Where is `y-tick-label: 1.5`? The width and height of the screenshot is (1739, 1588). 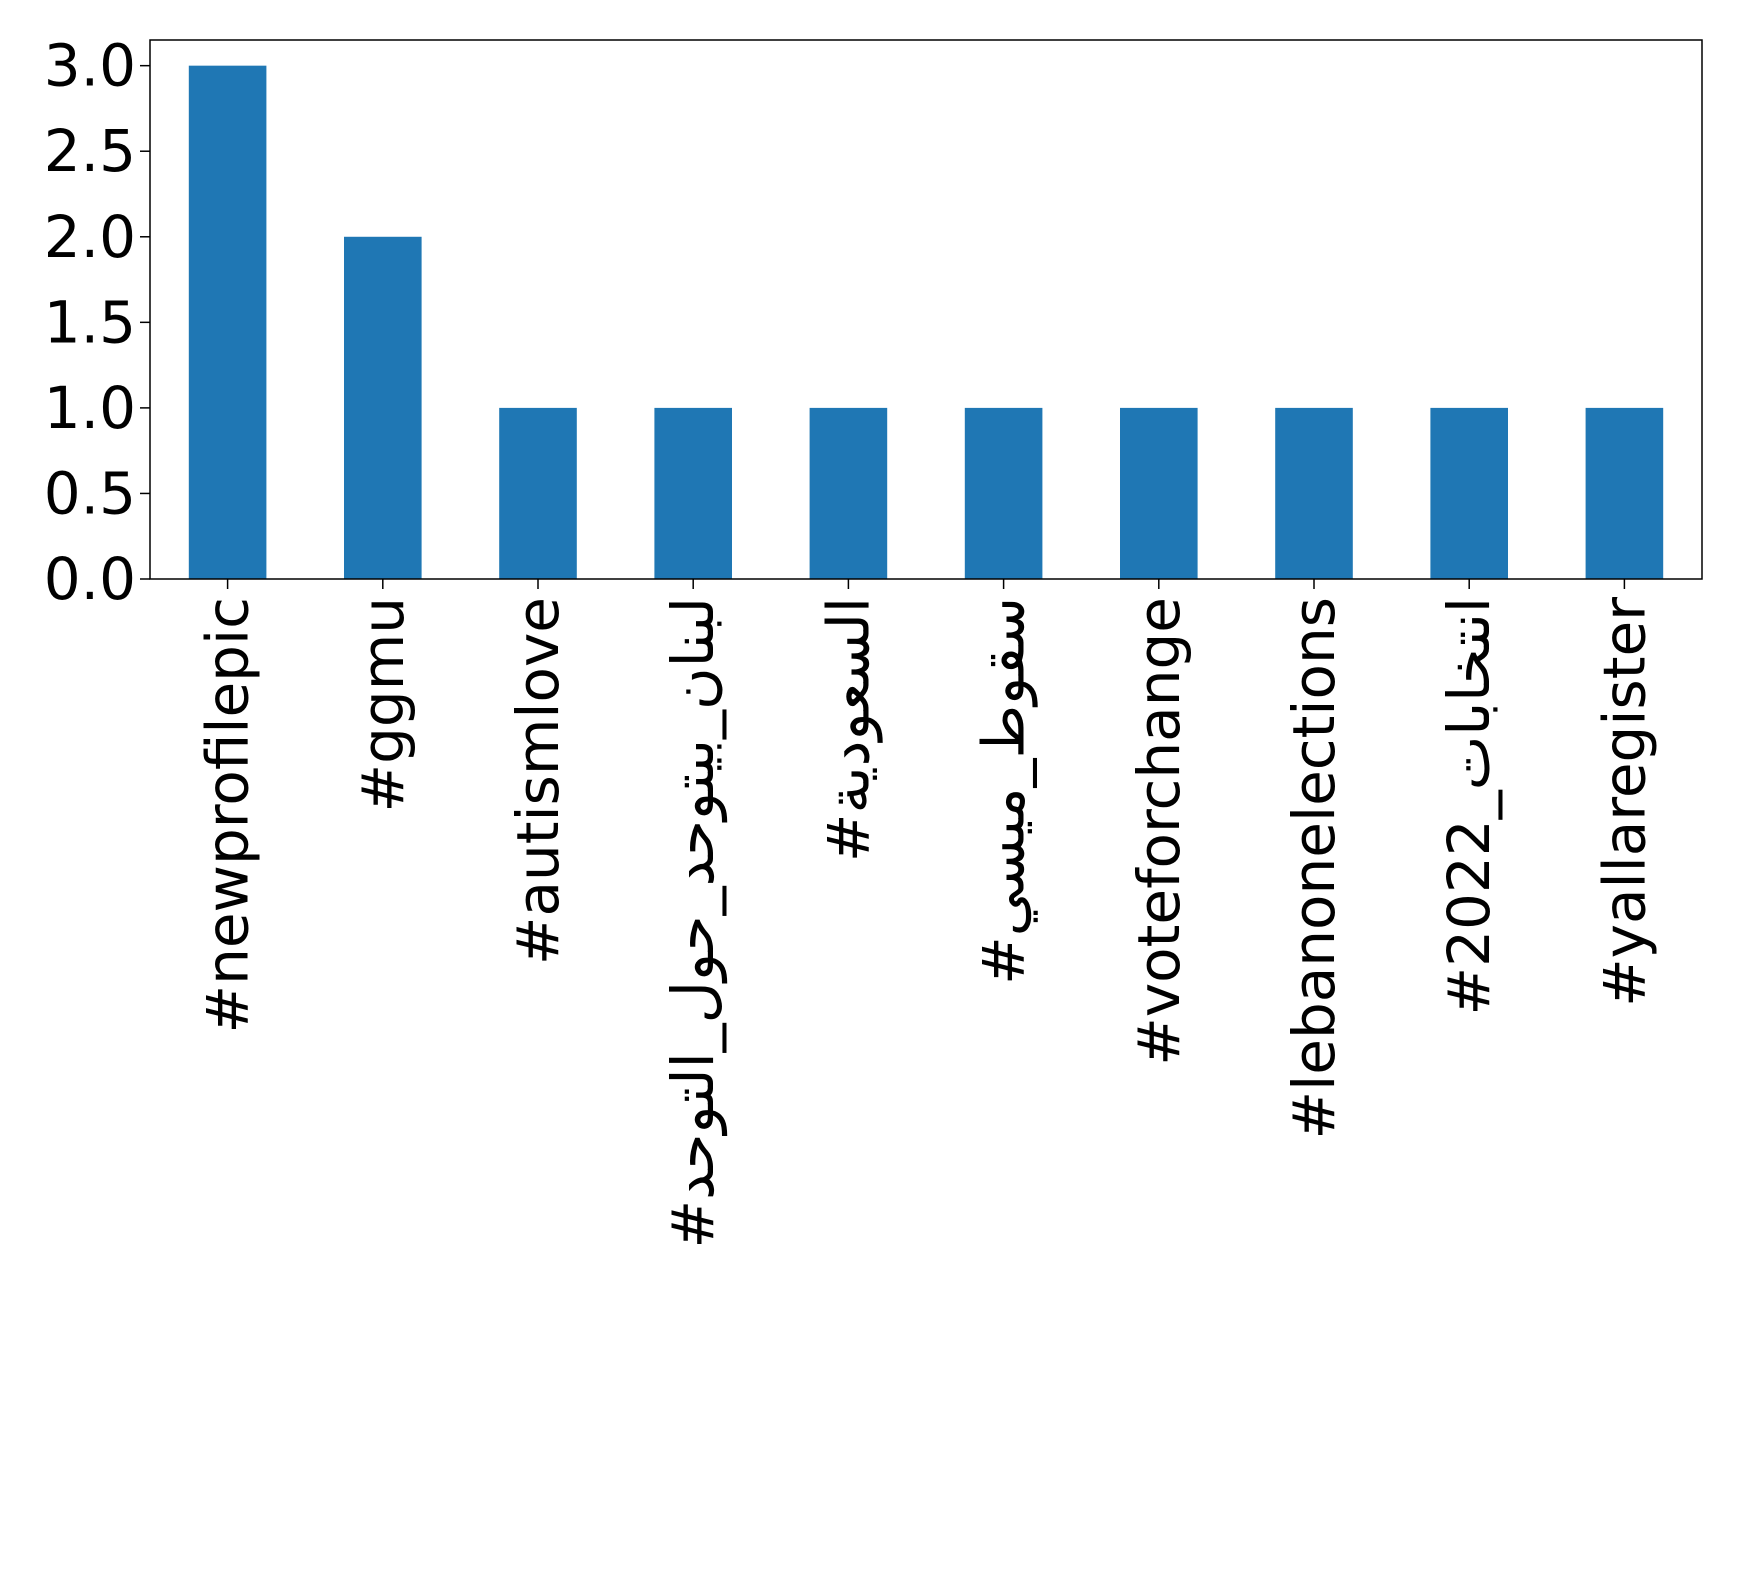 y-tick-label: 1.5 is located at coordinates (90, 322).